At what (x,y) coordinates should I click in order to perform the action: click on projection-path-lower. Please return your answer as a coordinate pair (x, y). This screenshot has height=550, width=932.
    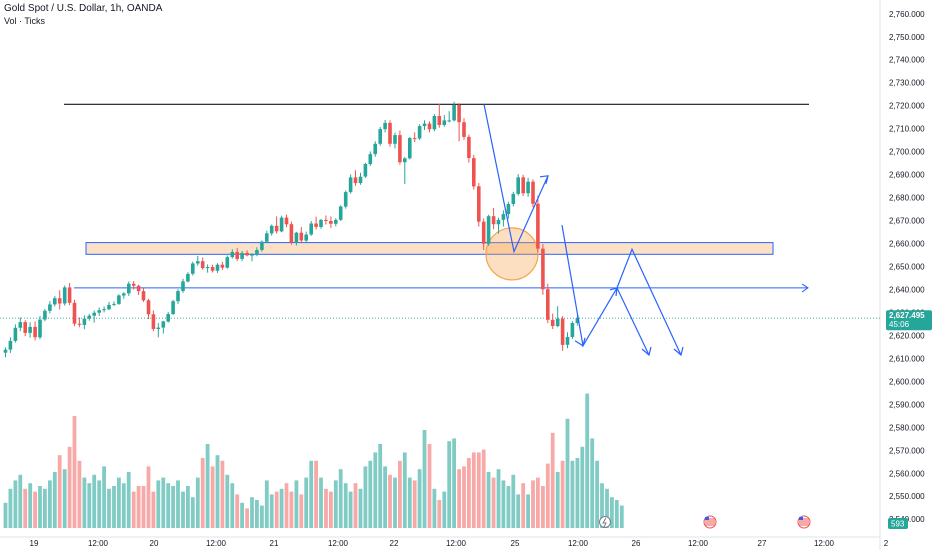
    Looking at the image, I should click on (605, 290).